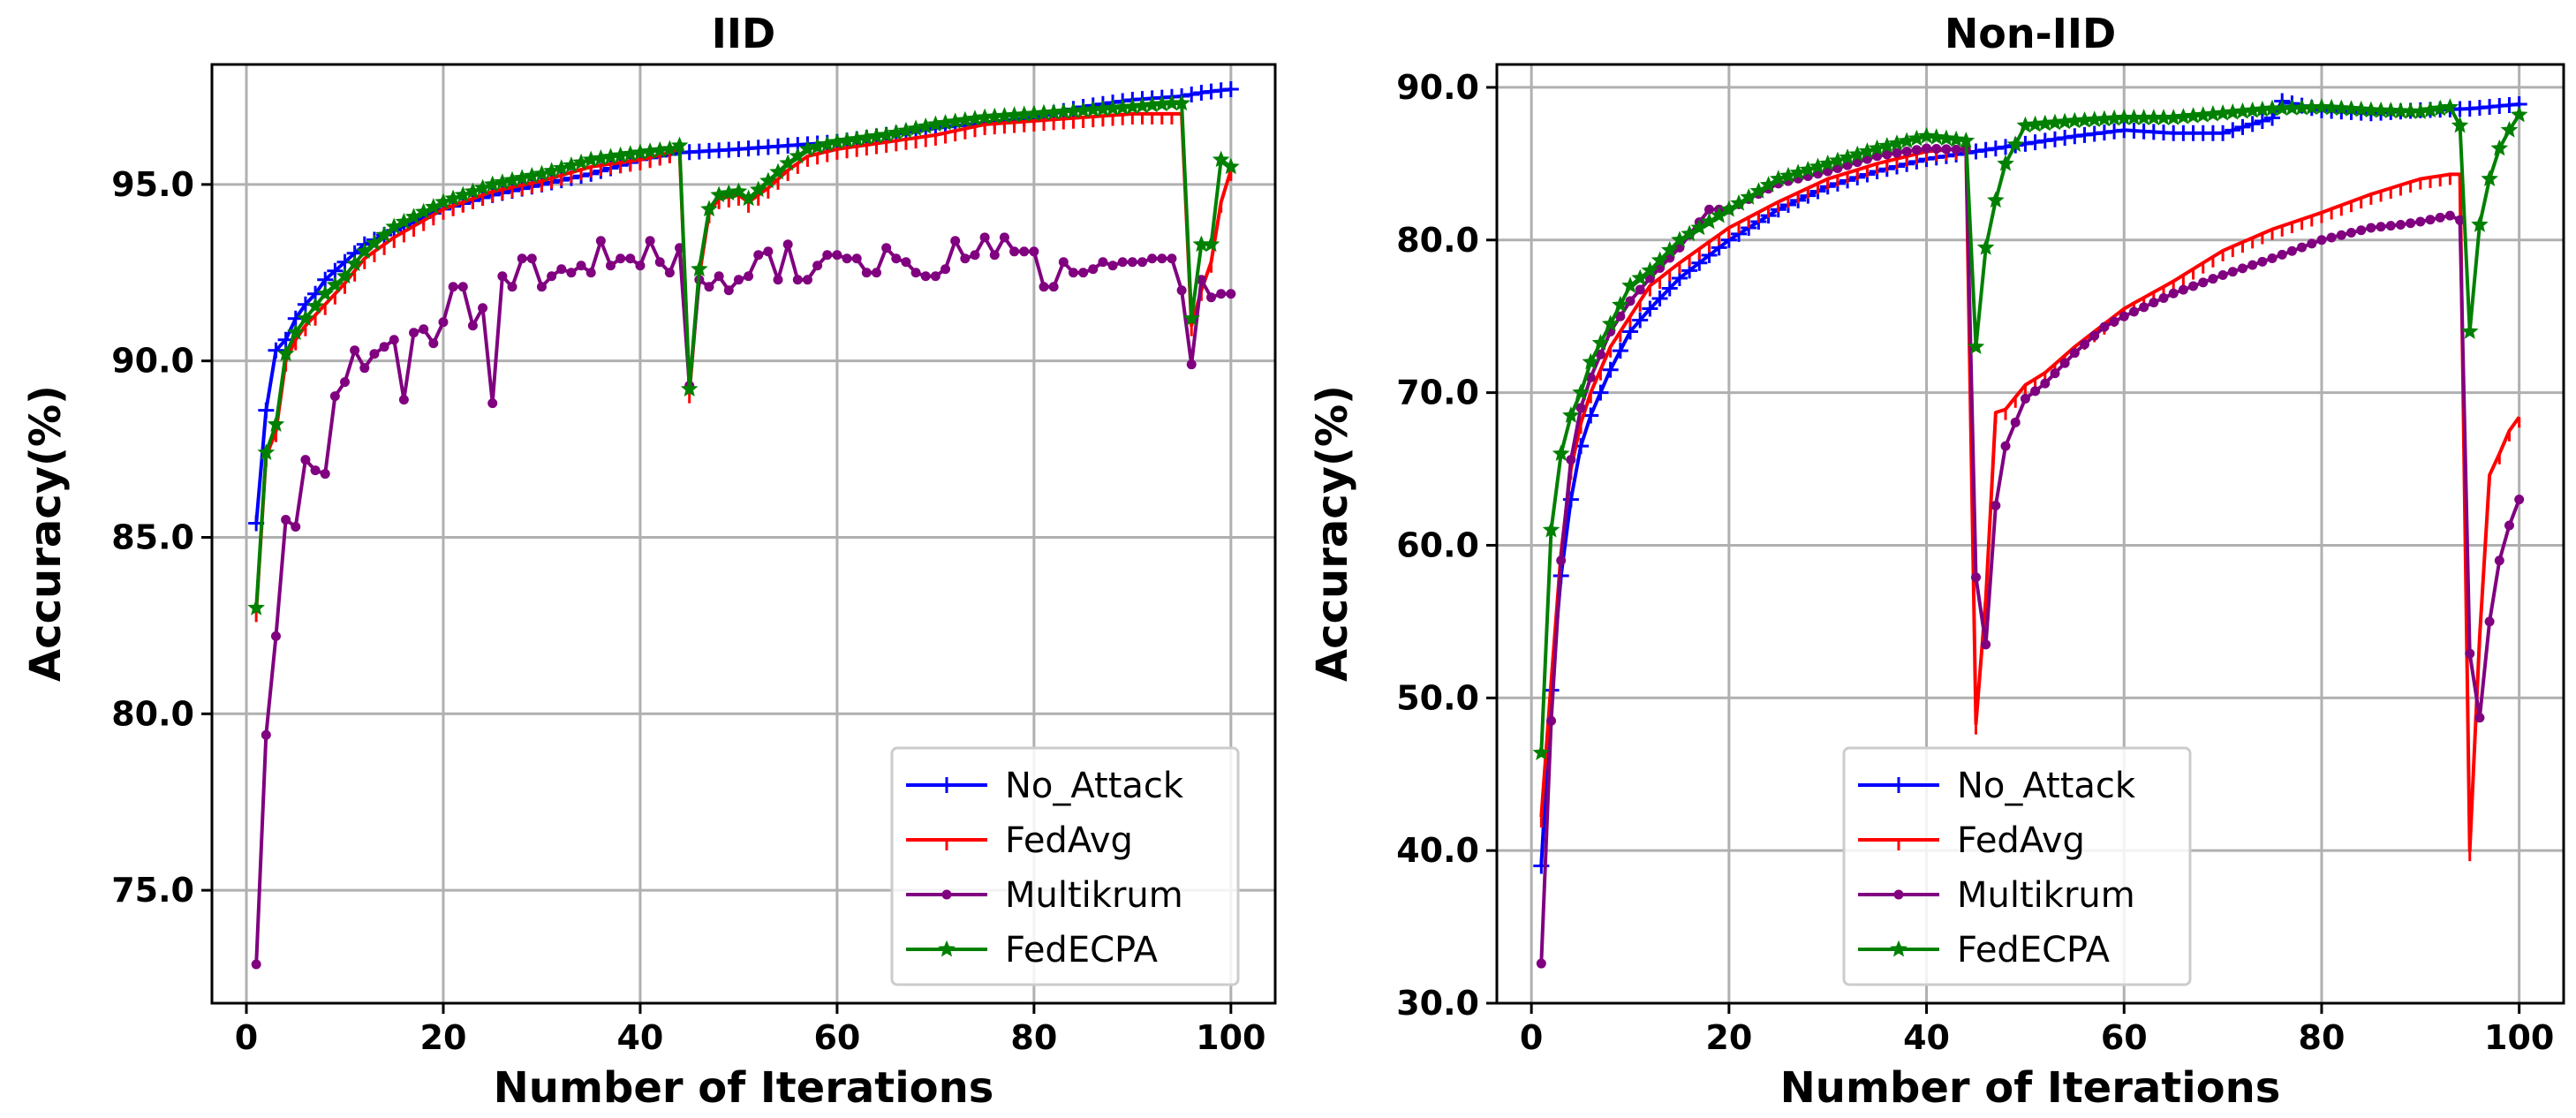 The image size is (2576, 1118). Describe the element at coordinates (1094, 786) in the screenshot. I see `legend-label: No_Attack` at that location.